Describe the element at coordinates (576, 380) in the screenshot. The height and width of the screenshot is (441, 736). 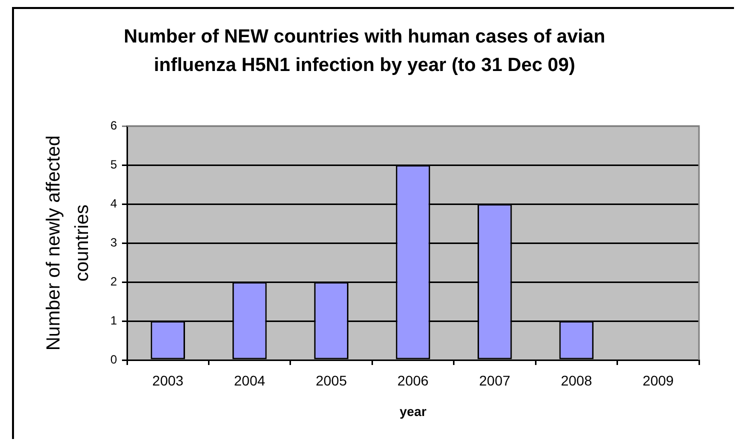
I see `x-tick-label: 2008` at that location.